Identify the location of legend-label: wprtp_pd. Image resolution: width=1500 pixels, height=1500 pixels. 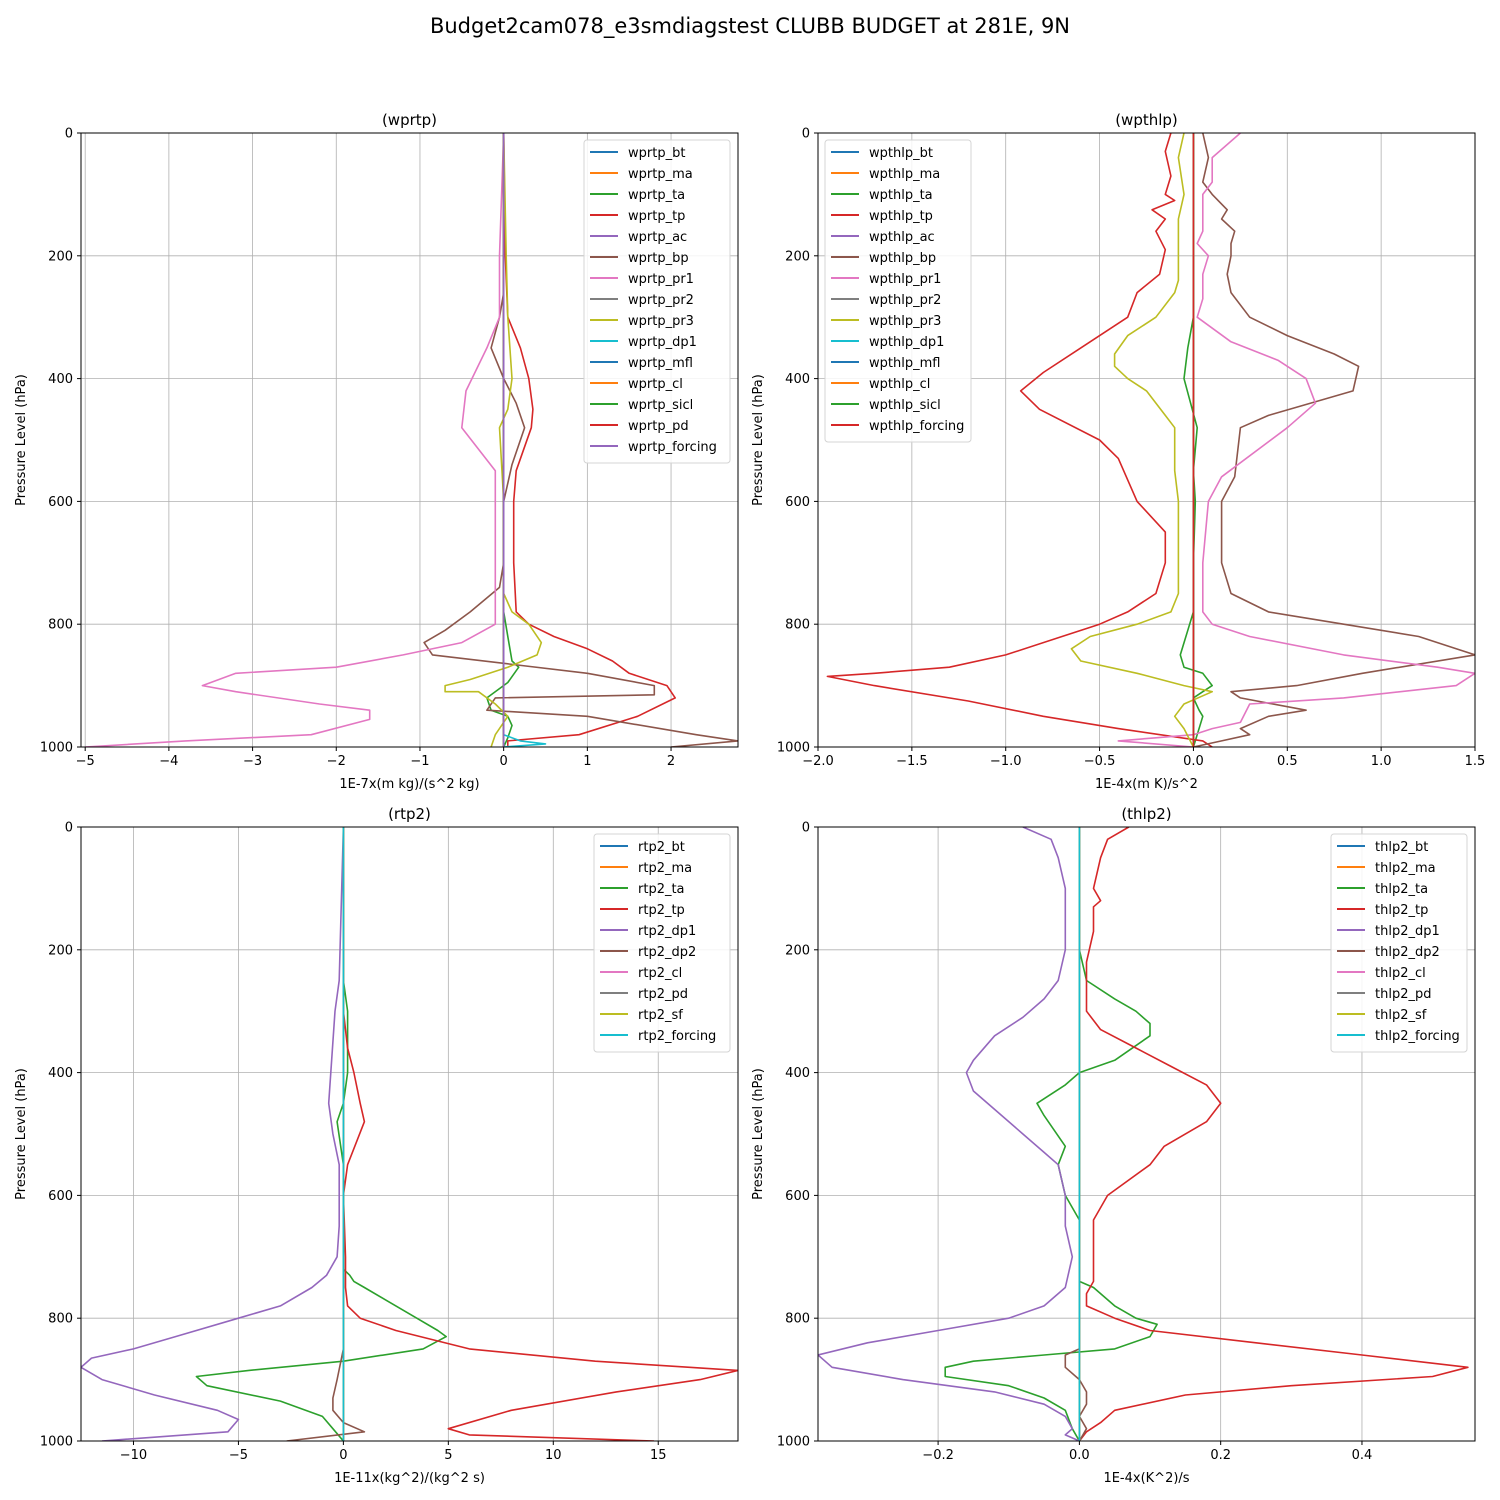
(658, 426).